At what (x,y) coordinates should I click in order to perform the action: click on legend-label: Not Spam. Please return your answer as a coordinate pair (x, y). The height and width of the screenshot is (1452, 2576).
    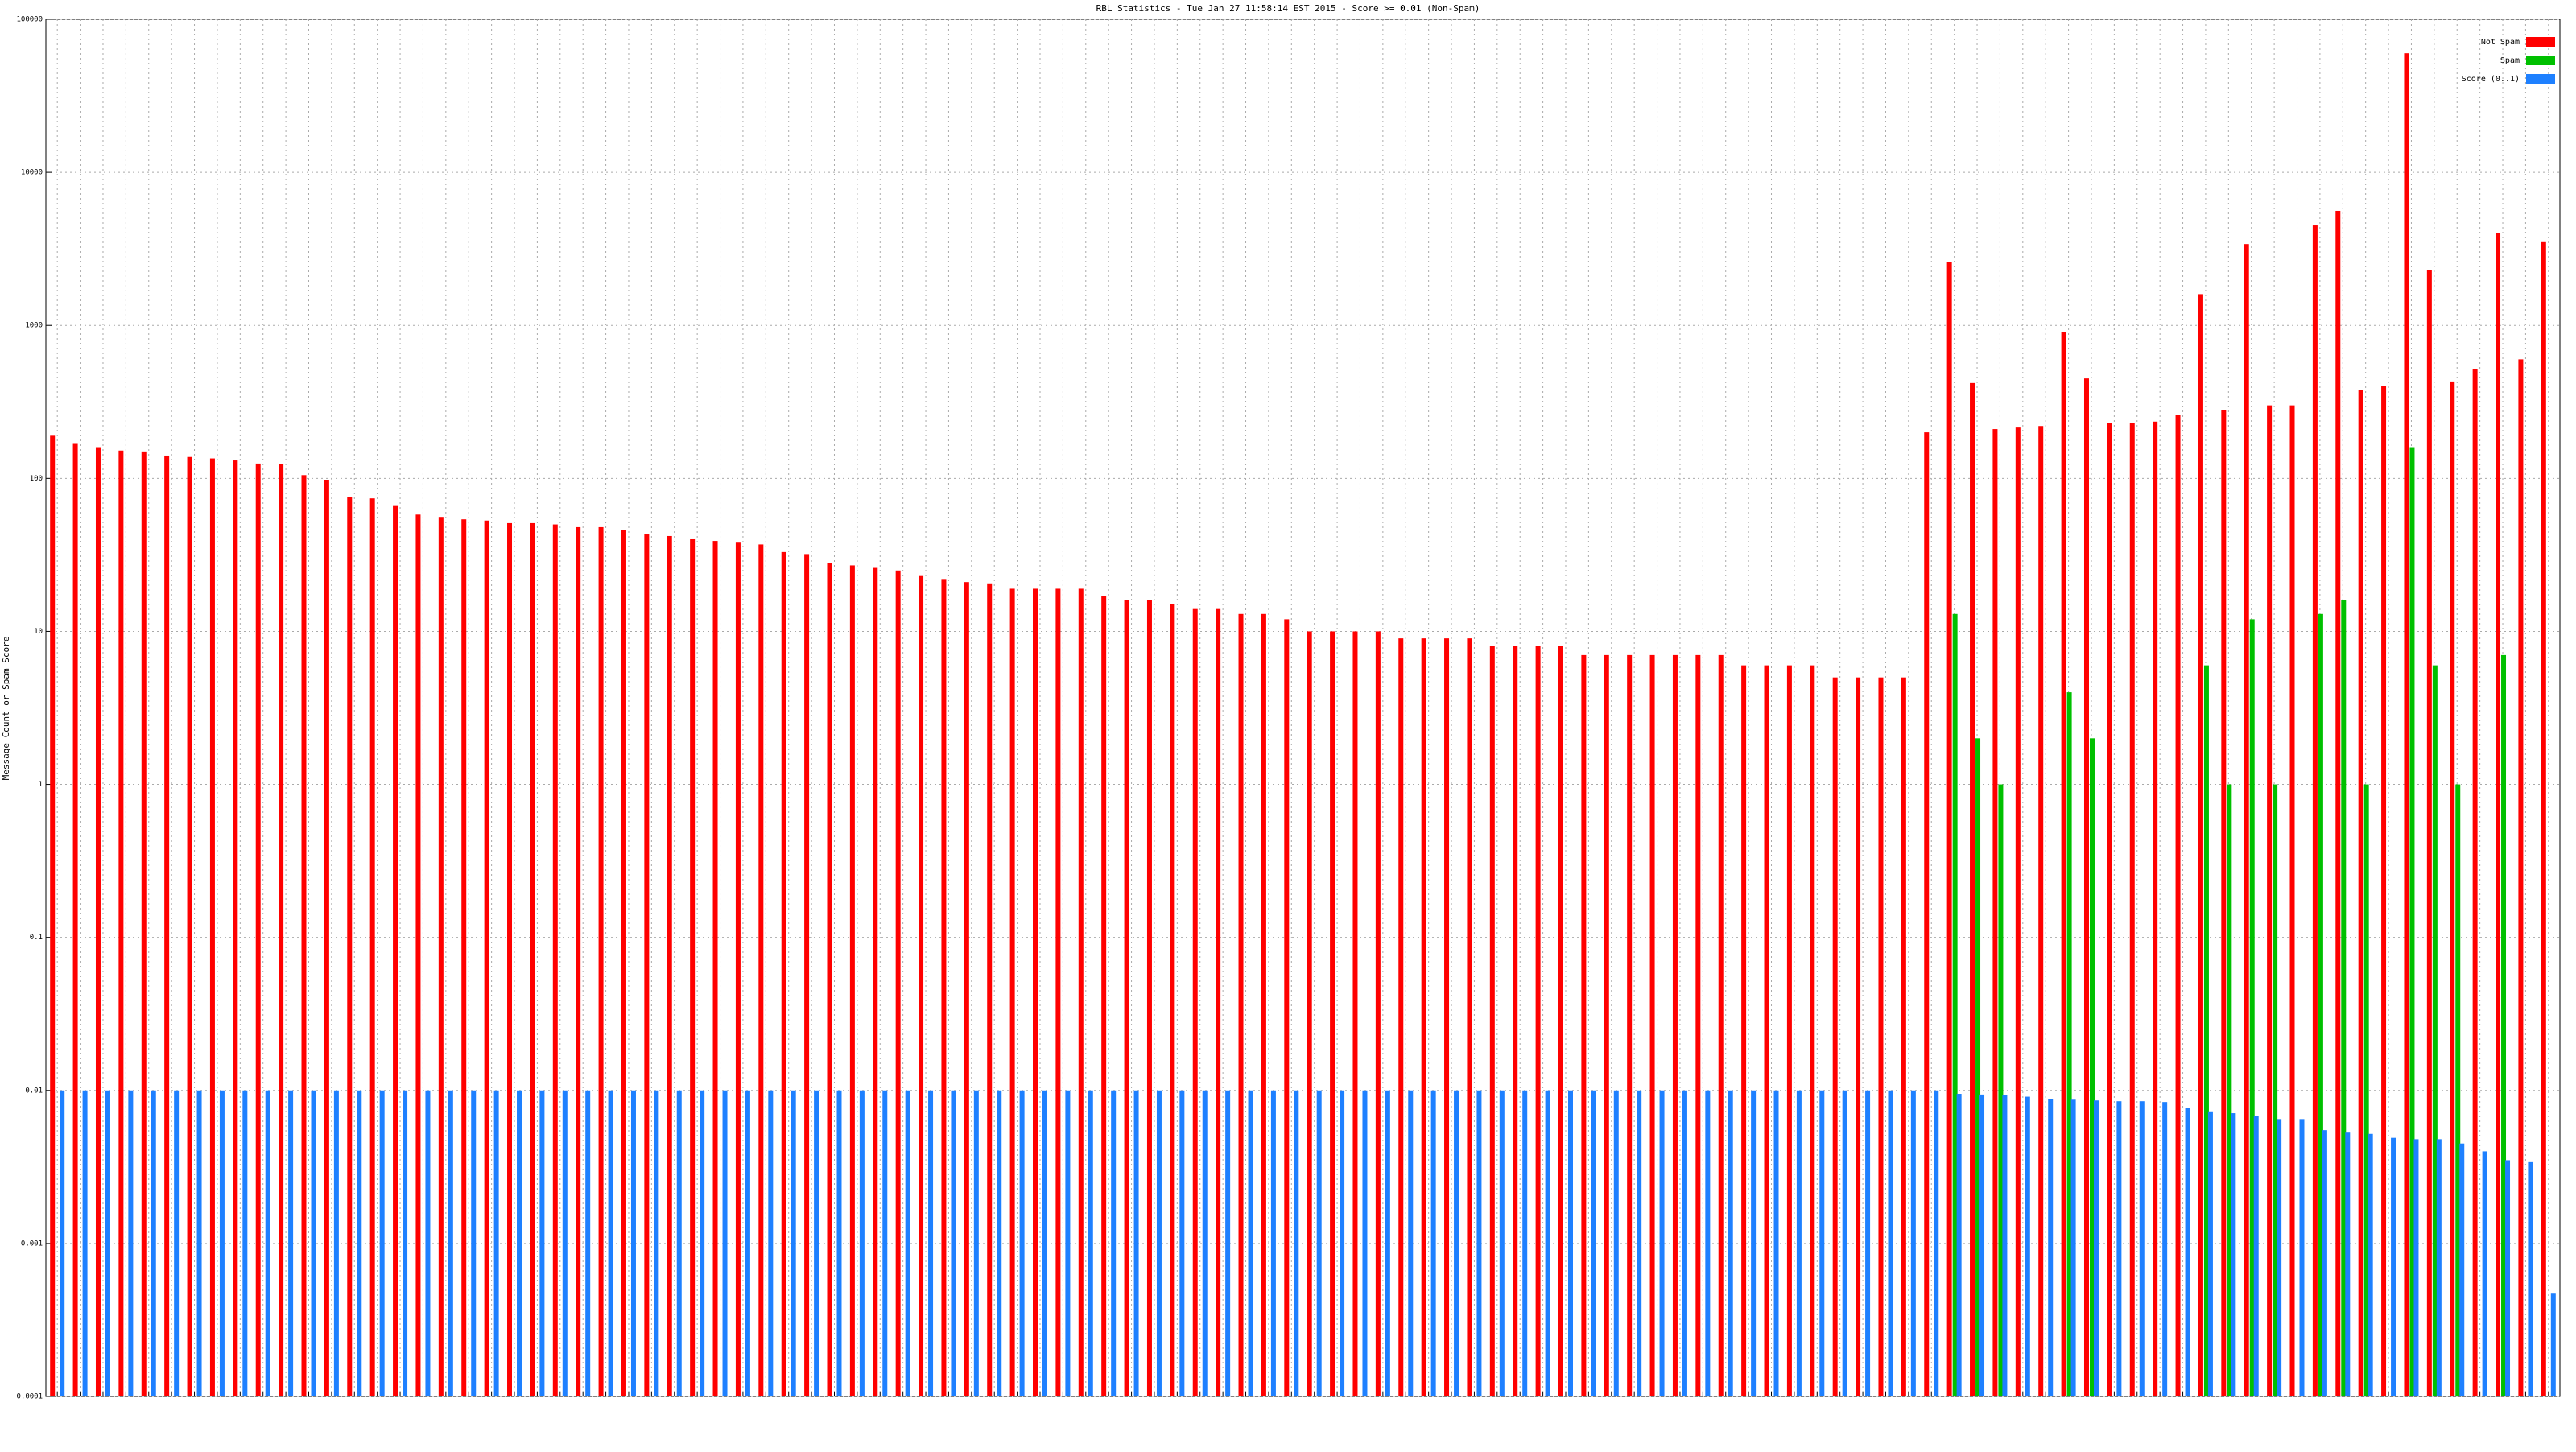
    Looking at the image, I should click on (2500, 43).